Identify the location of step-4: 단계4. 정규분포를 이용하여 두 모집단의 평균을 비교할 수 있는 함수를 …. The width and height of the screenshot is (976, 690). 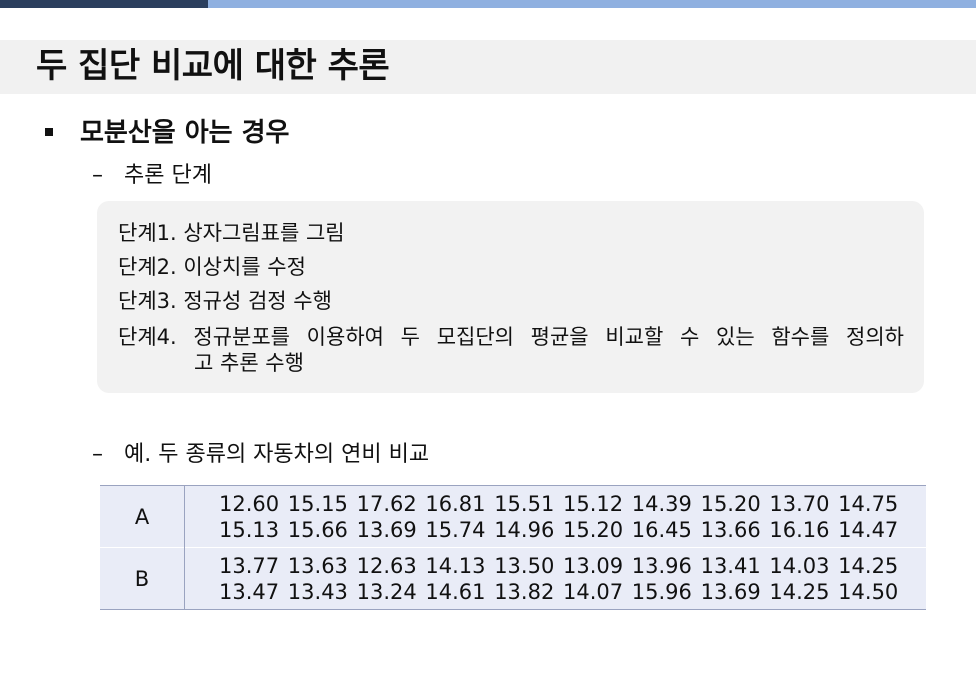
(511, 350).